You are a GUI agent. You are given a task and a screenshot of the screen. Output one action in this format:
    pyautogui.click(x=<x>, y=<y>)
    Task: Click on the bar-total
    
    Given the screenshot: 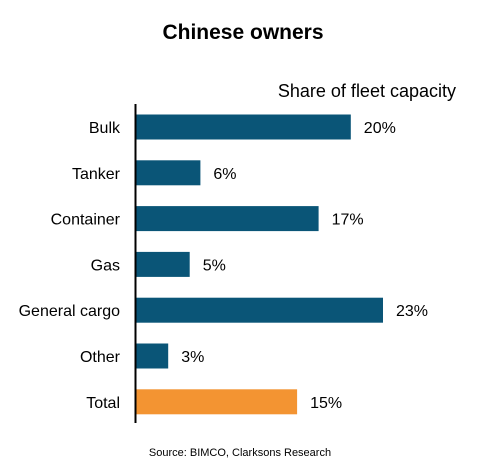 What is the action you would take?
    pyautogui.click(x=217, y=402)
    